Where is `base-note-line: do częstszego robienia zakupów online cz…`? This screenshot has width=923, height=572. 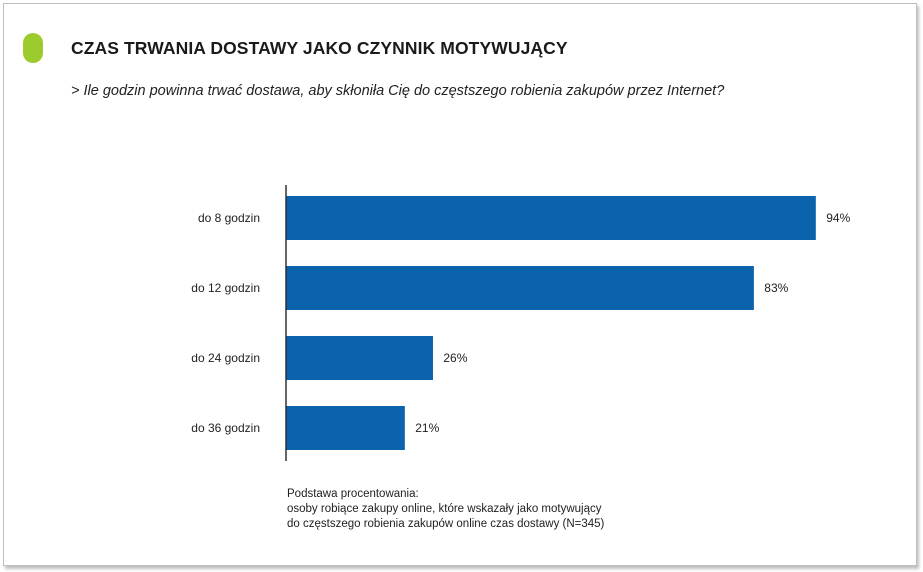 base-note-line: do częstszego robienia zakupów online cz… is located at coordinates (446, 524).